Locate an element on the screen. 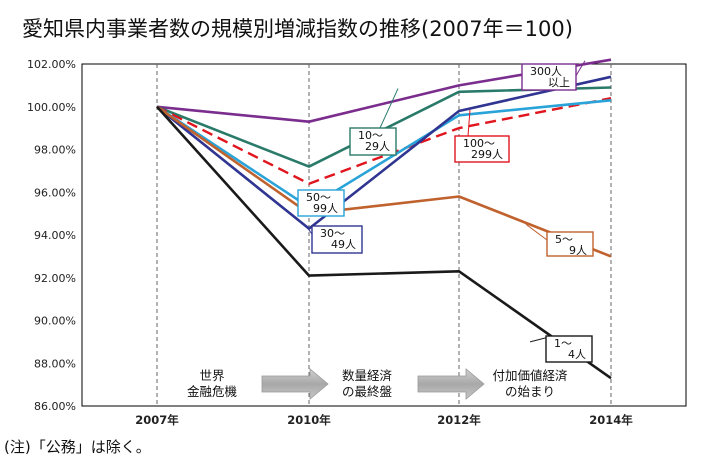 Image resolution: width=710 pixels, height=467 pixels. footnote: (注)「公務」は除く。 is located at coordinates (77, 447).